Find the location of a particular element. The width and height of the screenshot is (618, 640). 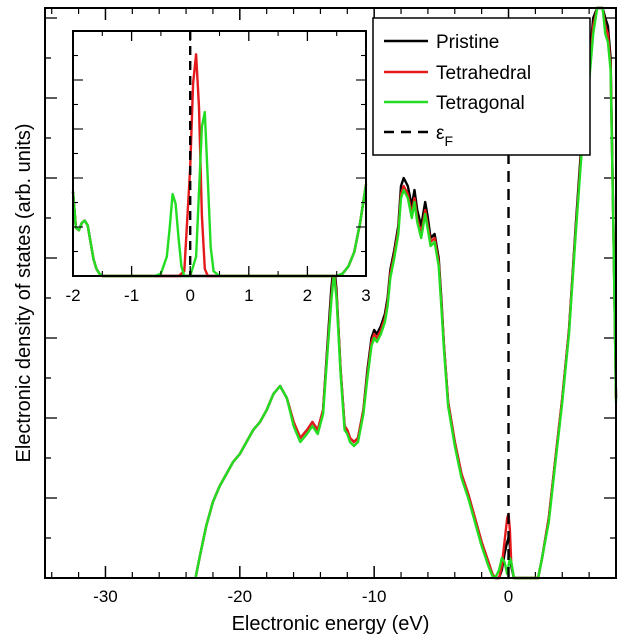

x-tick-label: -10 is located at coordinates (374, 596).